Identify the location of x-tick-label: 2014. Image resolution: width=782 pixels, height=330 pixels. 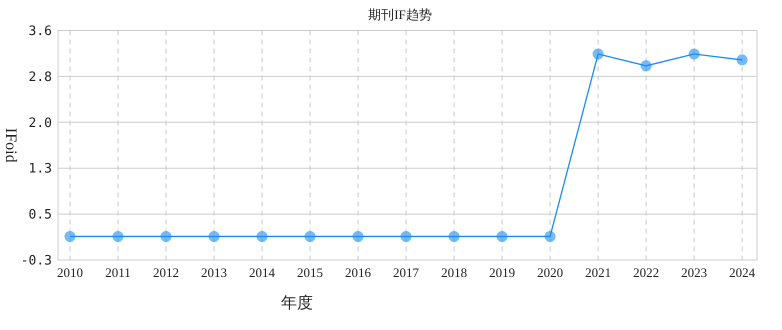
(262, 272).